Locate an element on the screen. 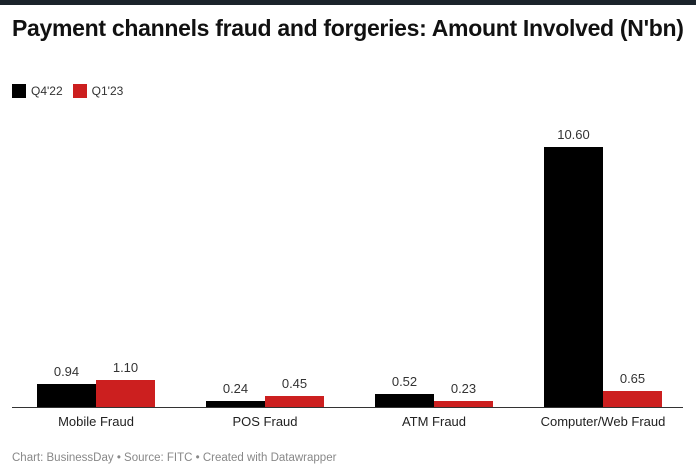  x-axis-baseline is located at coordinates (347, 407).